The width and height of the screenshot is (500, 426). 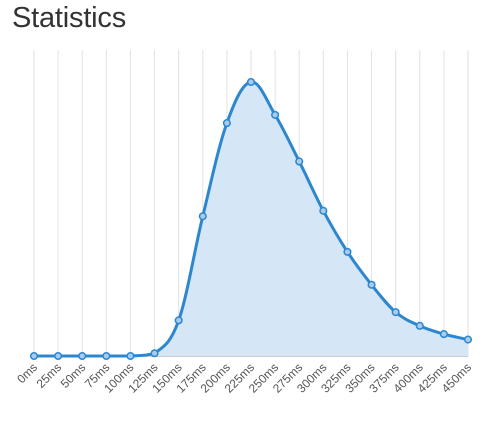 What do you see at coordinates (69, 18) in the screenshot?
I see `page-title: Statistics` at bounding box center [69, 18].